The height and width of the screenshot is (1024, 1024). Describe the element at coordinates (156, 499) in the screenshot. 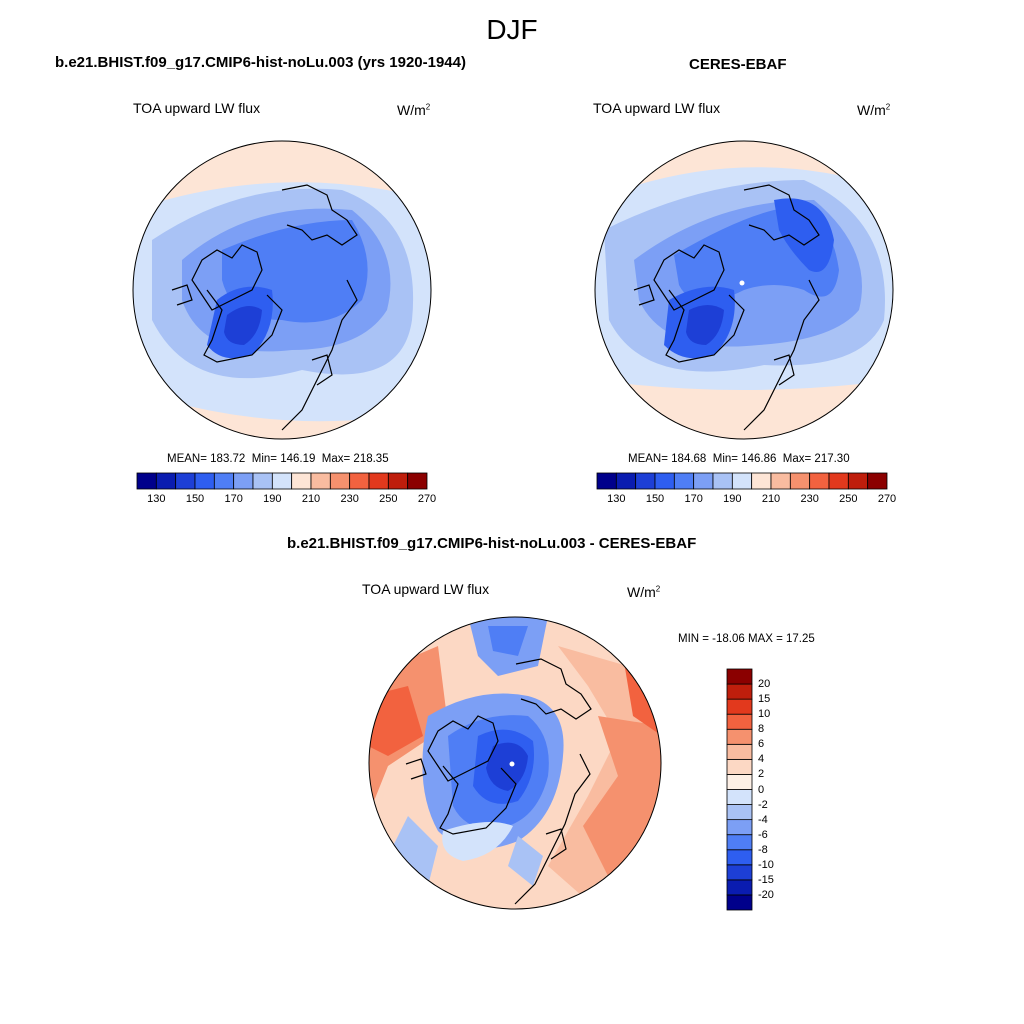

I see `model-colorbar-tick-label: 130` at that location.